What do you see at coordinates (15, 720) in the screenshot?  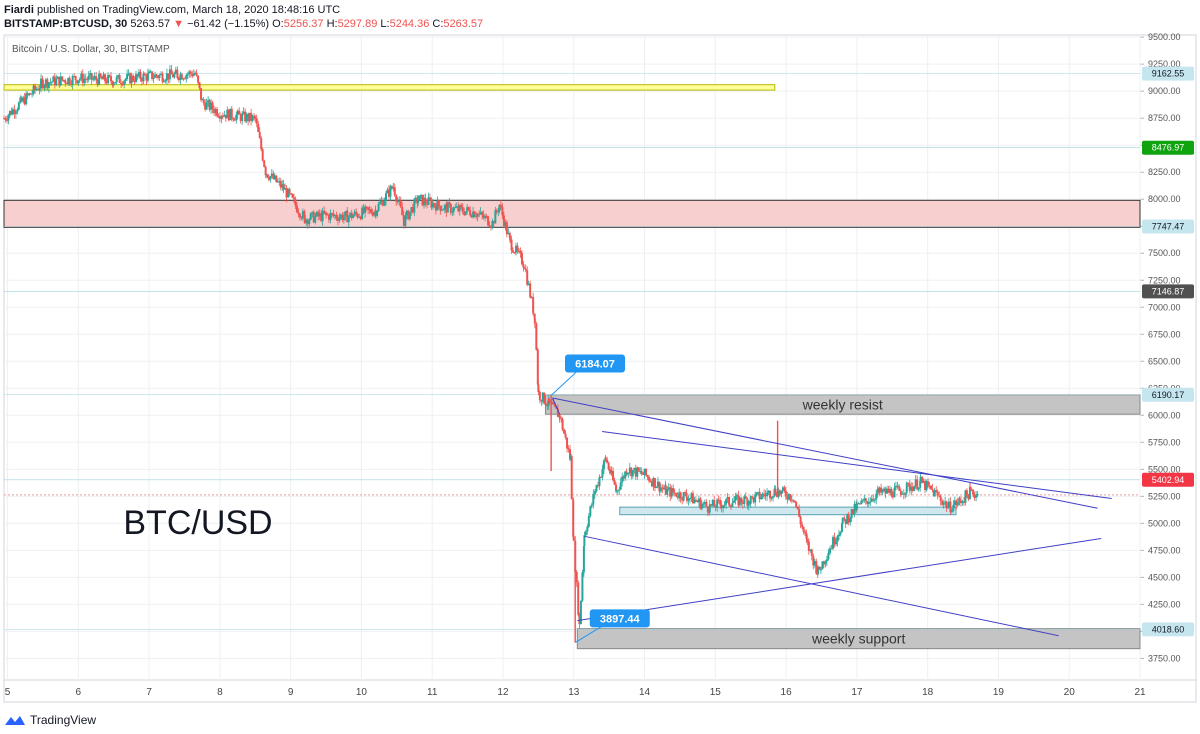 I see `tradingview-logo-icon` at bounding box center [15, 720].